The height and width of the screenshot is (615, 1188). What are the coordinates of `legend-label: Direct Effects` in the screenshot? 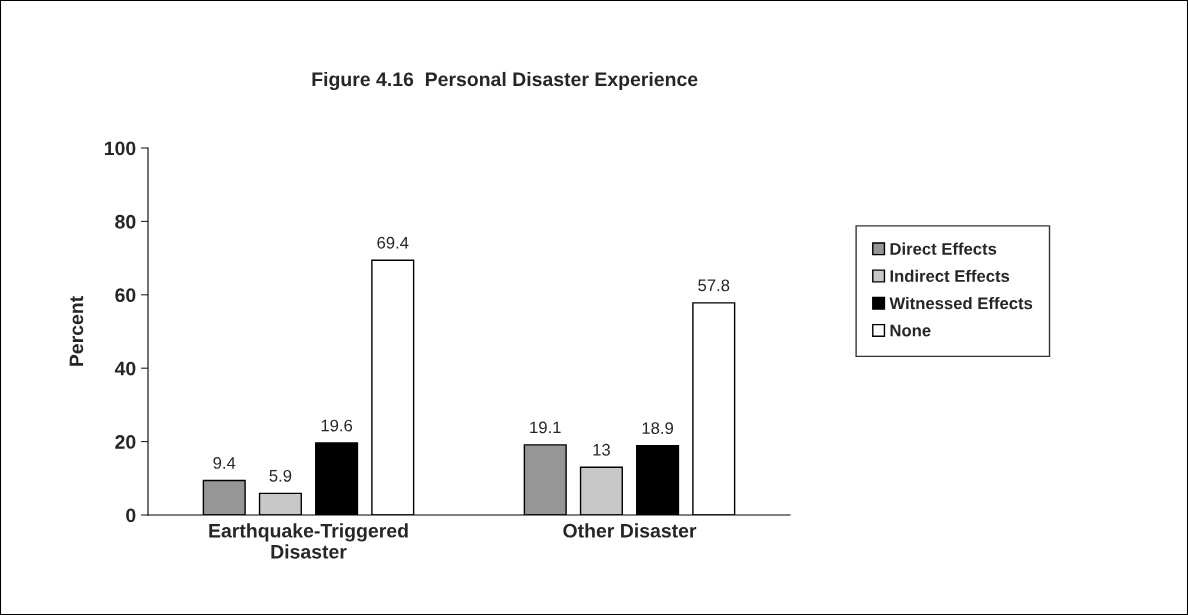 It's located at (943, 248).